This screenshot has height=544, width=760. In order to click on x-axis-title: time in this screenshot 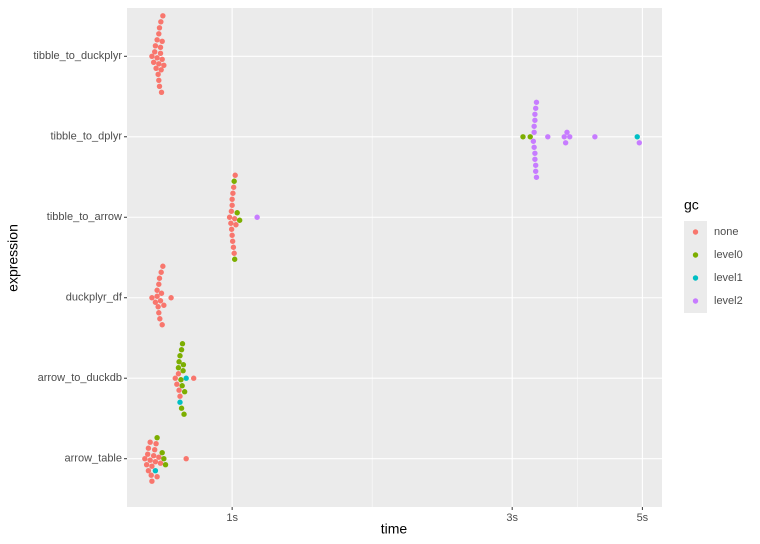, I will do `click(394, 529)`.